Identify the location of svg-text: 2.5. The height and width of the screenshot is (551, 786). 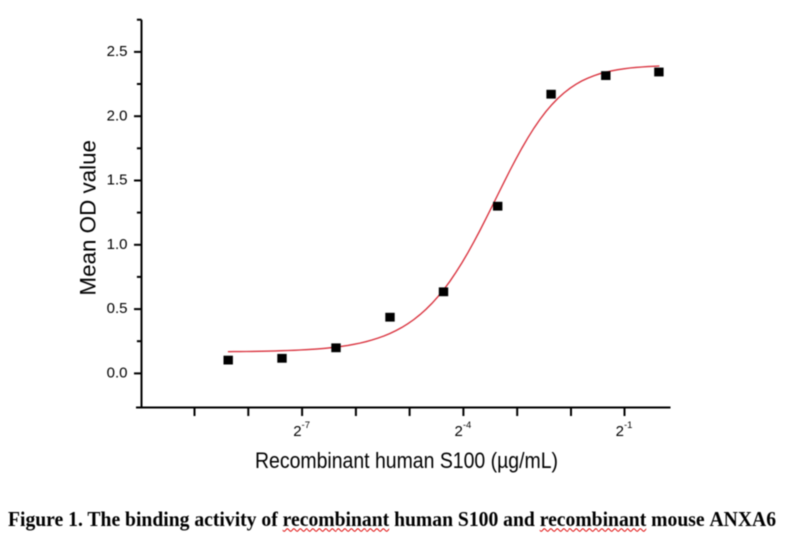
(117, 51).